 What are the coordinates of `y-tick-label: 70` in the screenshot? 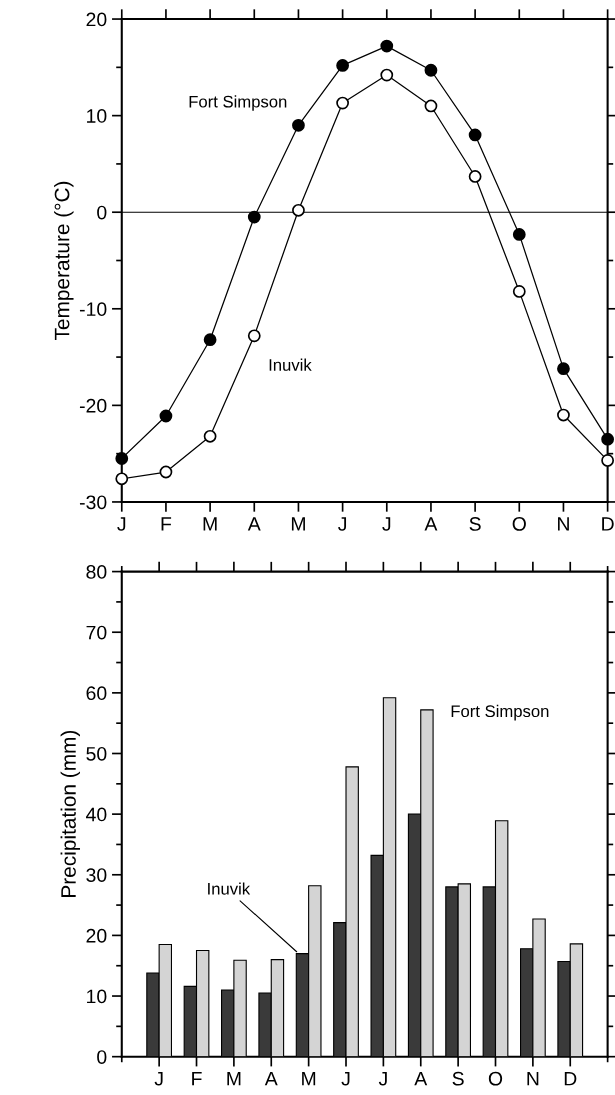 It's located at (96, 632).